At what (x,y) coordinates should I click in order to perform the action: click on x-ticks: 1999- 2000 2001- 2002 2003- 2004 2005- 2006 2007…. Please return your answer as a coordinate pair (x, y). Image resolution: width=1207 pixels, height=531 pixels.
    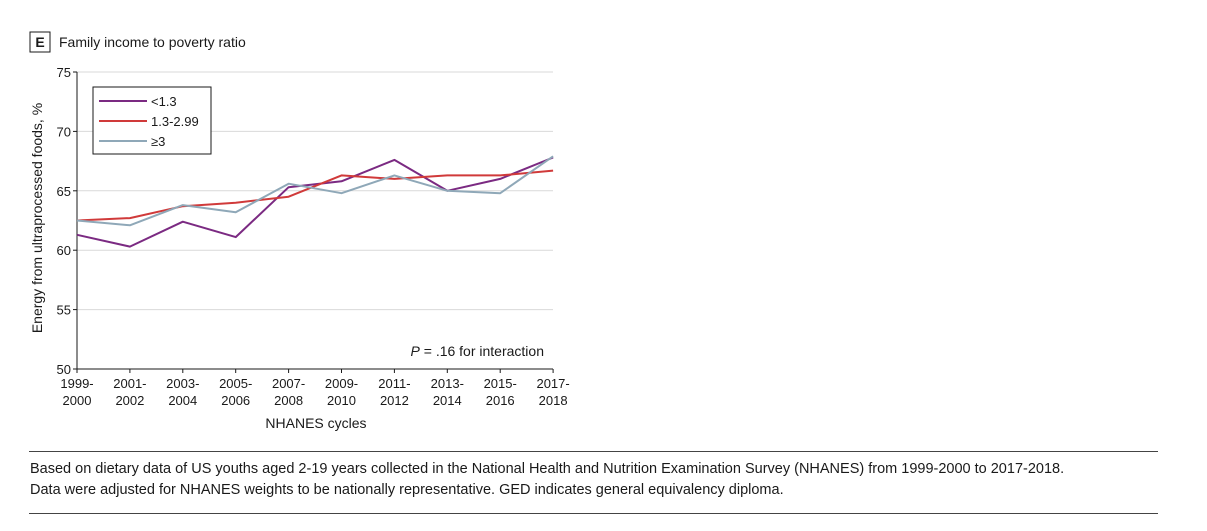
    Looking at the image, I should click on (315, 388).